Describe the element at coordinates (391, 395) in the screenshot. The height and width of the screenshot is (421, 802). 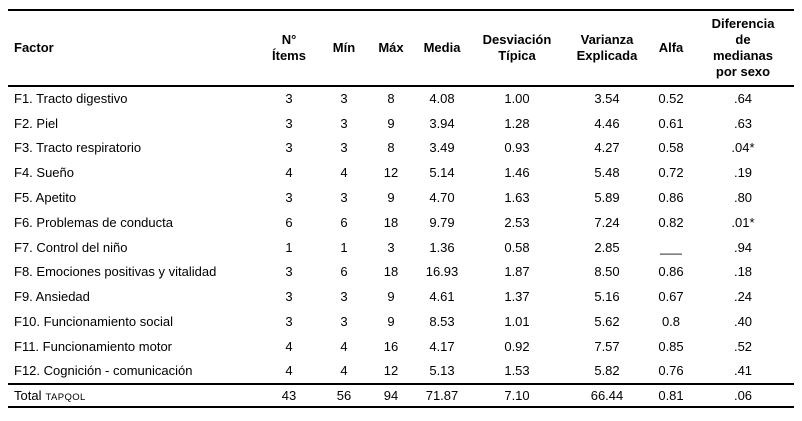
I see `total-max-cell: 94` at that location.